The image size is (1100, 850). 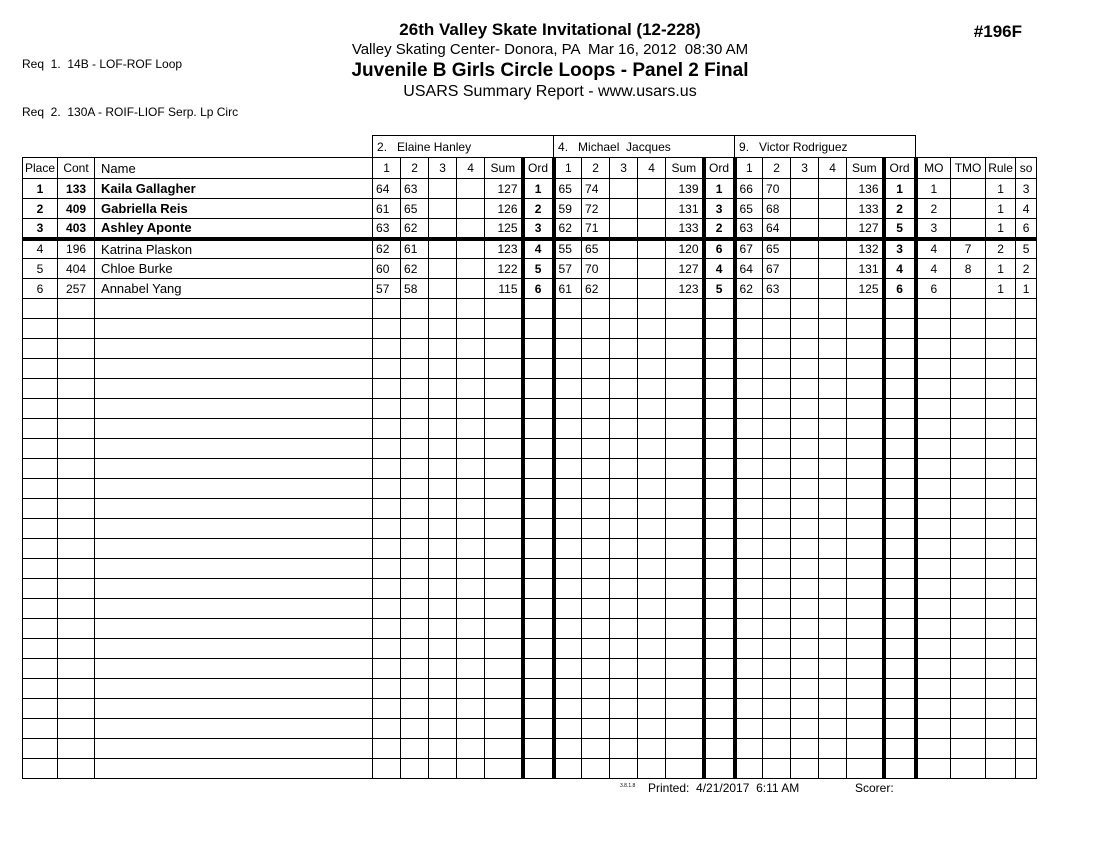 I want to click on score-cell: 63, so click(x=749, y=229).